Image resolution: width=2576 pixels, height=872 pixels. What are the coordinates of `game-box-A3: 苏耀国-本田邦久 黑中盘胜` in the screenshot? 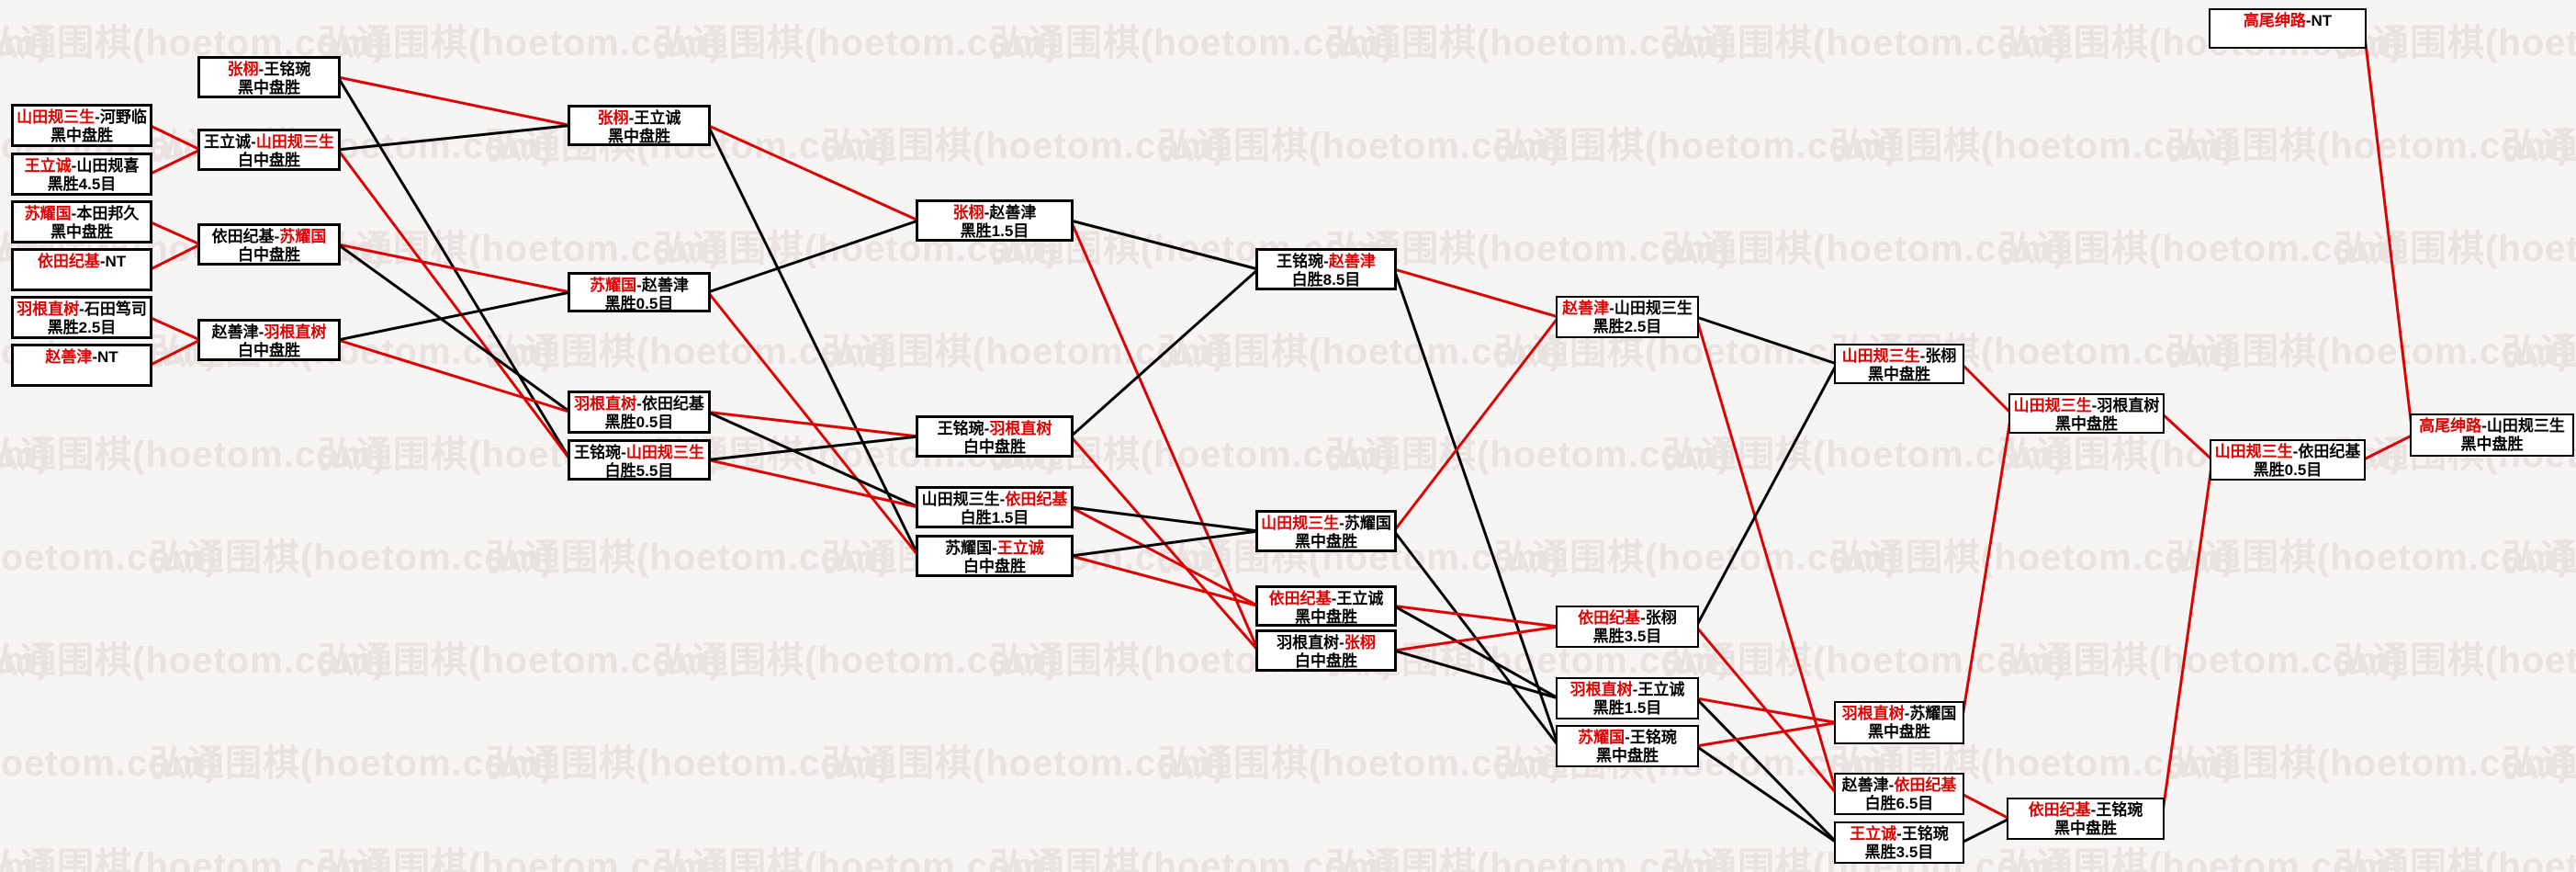 It's located at (81, 221).